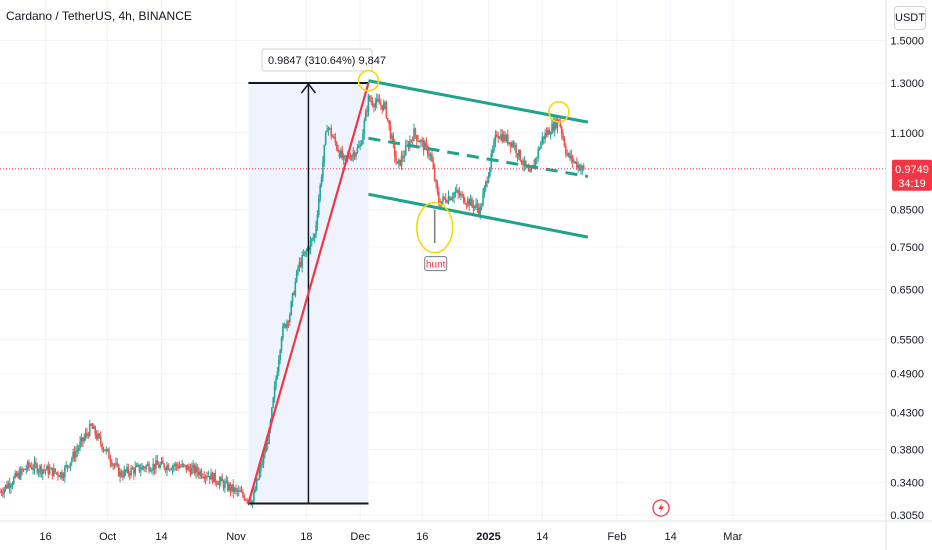 The image size is (932, 550). I want to click on price-tick-label: 0.3800, so click(907, 450).